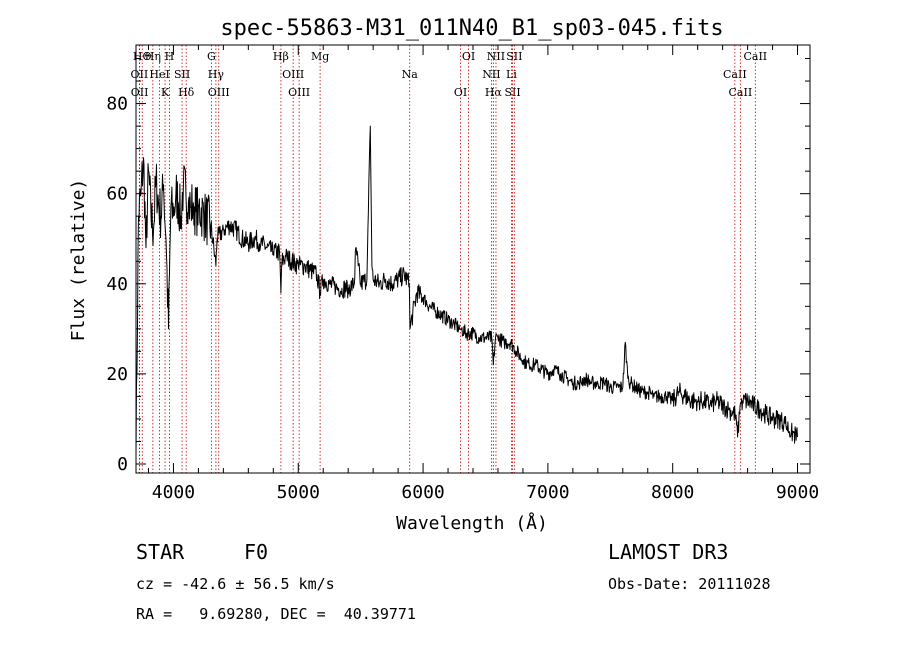 The image size is (900, 649). What do you see at coordinates (410, 74) in the screenshot?
I see `line-marker-label: Na` at bounding box center [410, 74].